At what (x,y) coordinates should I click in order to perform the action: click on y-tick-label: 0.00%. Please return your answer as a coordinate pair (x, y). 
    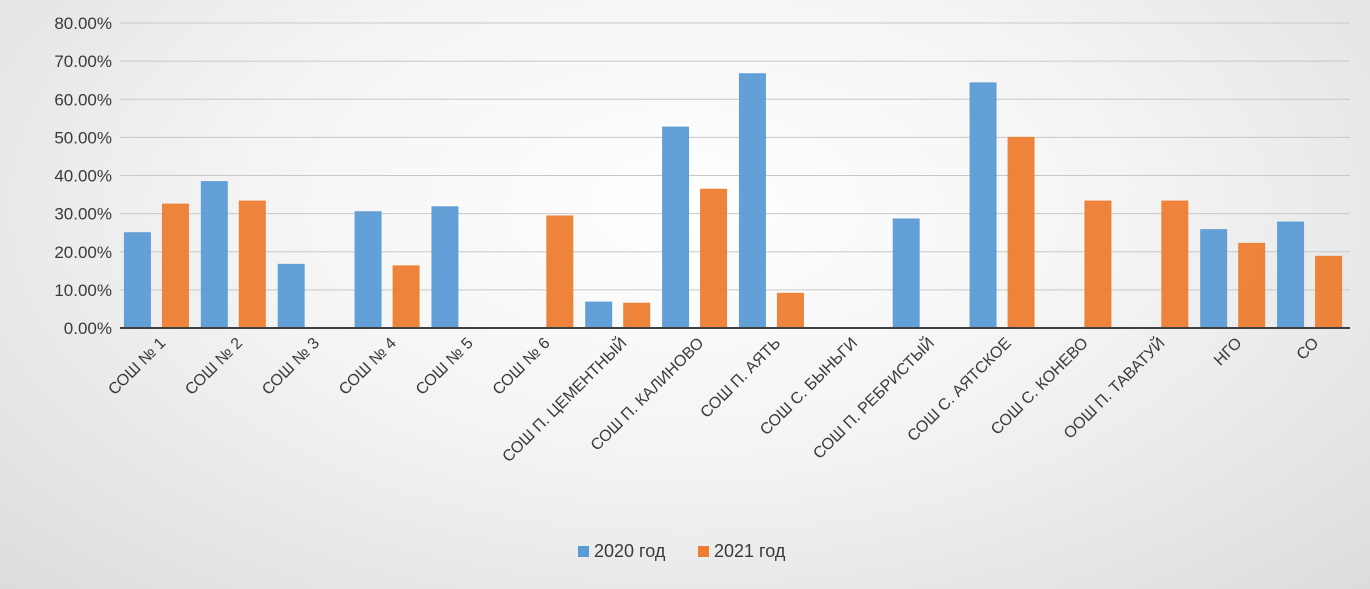
    Looking at the image, I should click on (88, 328).